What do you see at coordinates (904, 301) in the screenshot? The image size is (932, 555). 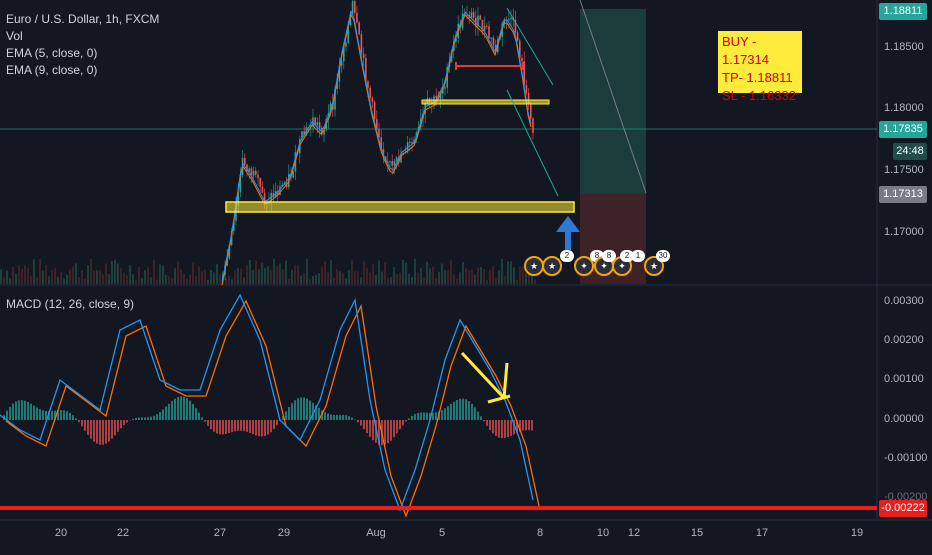 I see `macd-tick-1: 0.00300` at bounding box center [904, 301].